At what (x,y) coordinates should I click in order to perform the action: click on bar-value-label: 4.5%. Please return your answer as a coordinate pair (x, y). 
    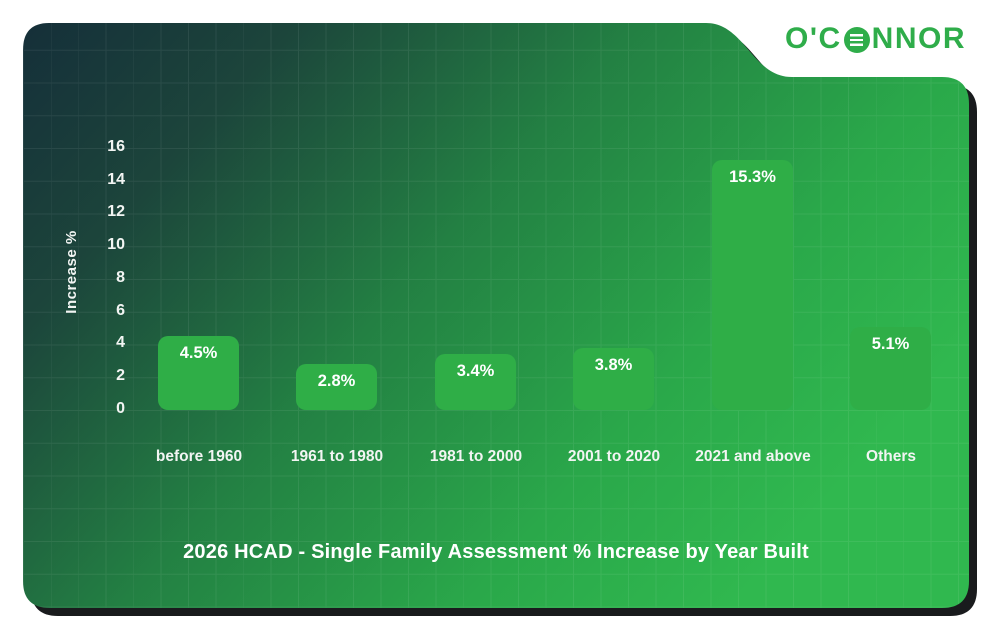
    Looking at the image, I should click on (198, 353).